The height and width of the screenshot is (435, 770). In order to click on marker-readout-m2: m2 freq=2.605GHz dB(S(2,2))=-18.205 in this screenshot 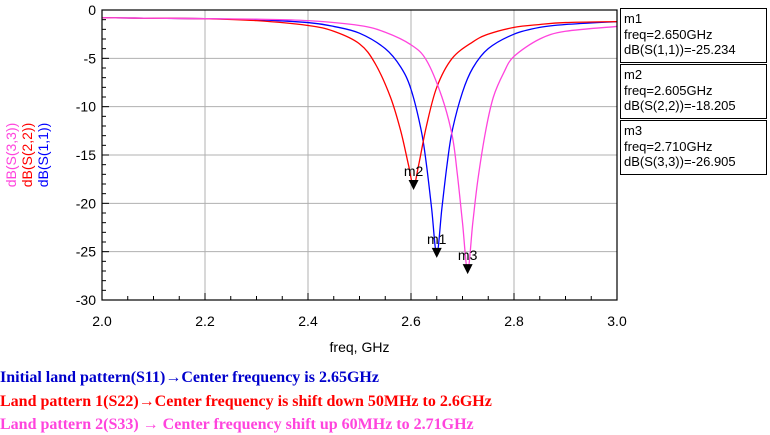, I will do `click(693, 91)`.